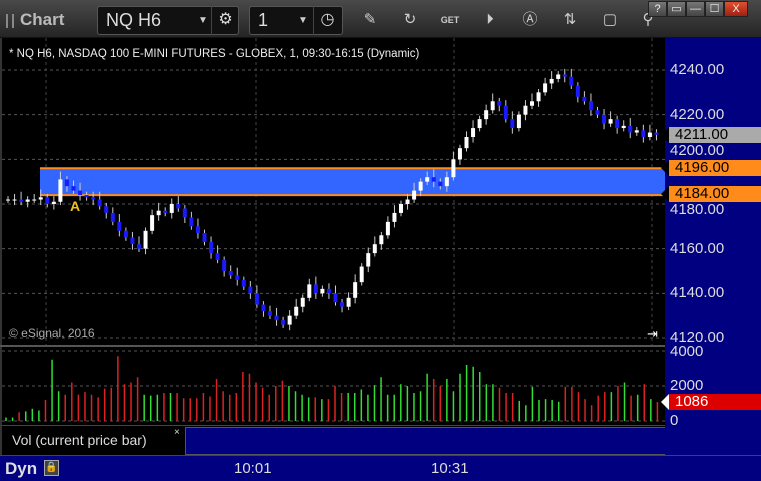 The width and height of the screenshot is (761, 481). I want to click on study-legend: Vol (current price bar) ×, so click(333, 440).